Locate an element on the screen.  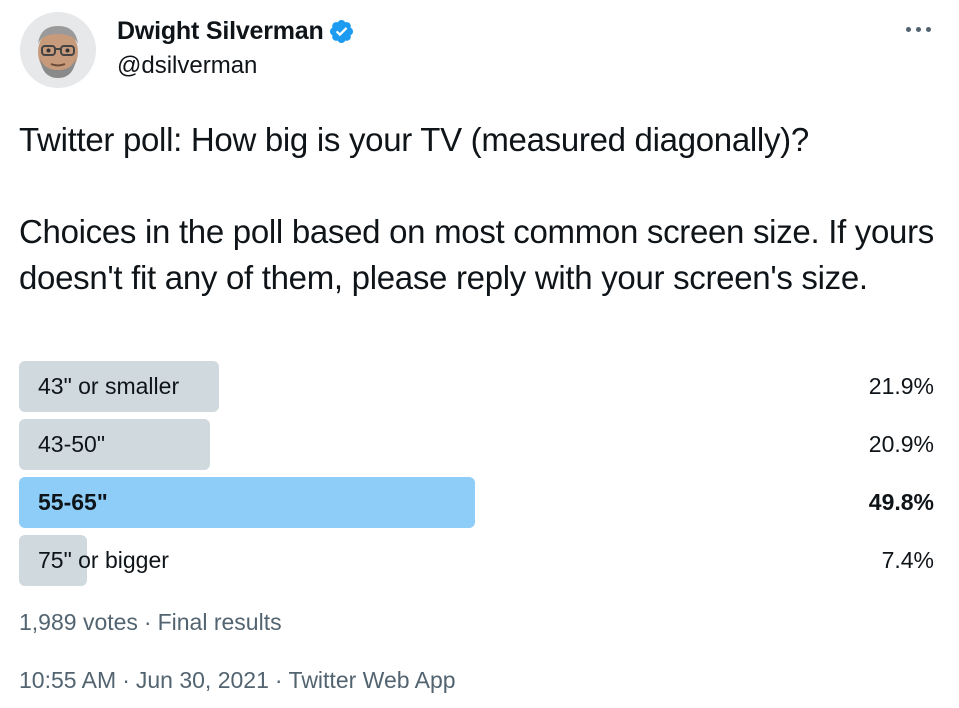
author-name: Dwight Silverman is located at coordinates (220, 31).